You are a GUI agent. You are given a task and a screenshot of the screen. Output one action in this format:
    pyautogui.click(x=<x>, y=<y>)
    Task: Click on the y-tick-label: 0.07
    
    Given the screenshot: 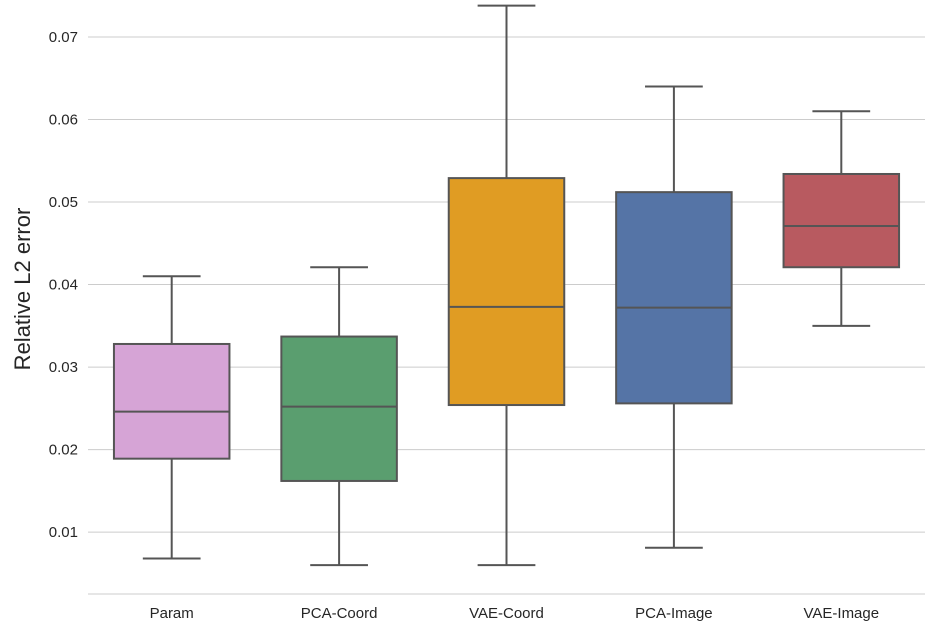 What is the action you would take?
    pyautogui.click(x=63, y=37)
    